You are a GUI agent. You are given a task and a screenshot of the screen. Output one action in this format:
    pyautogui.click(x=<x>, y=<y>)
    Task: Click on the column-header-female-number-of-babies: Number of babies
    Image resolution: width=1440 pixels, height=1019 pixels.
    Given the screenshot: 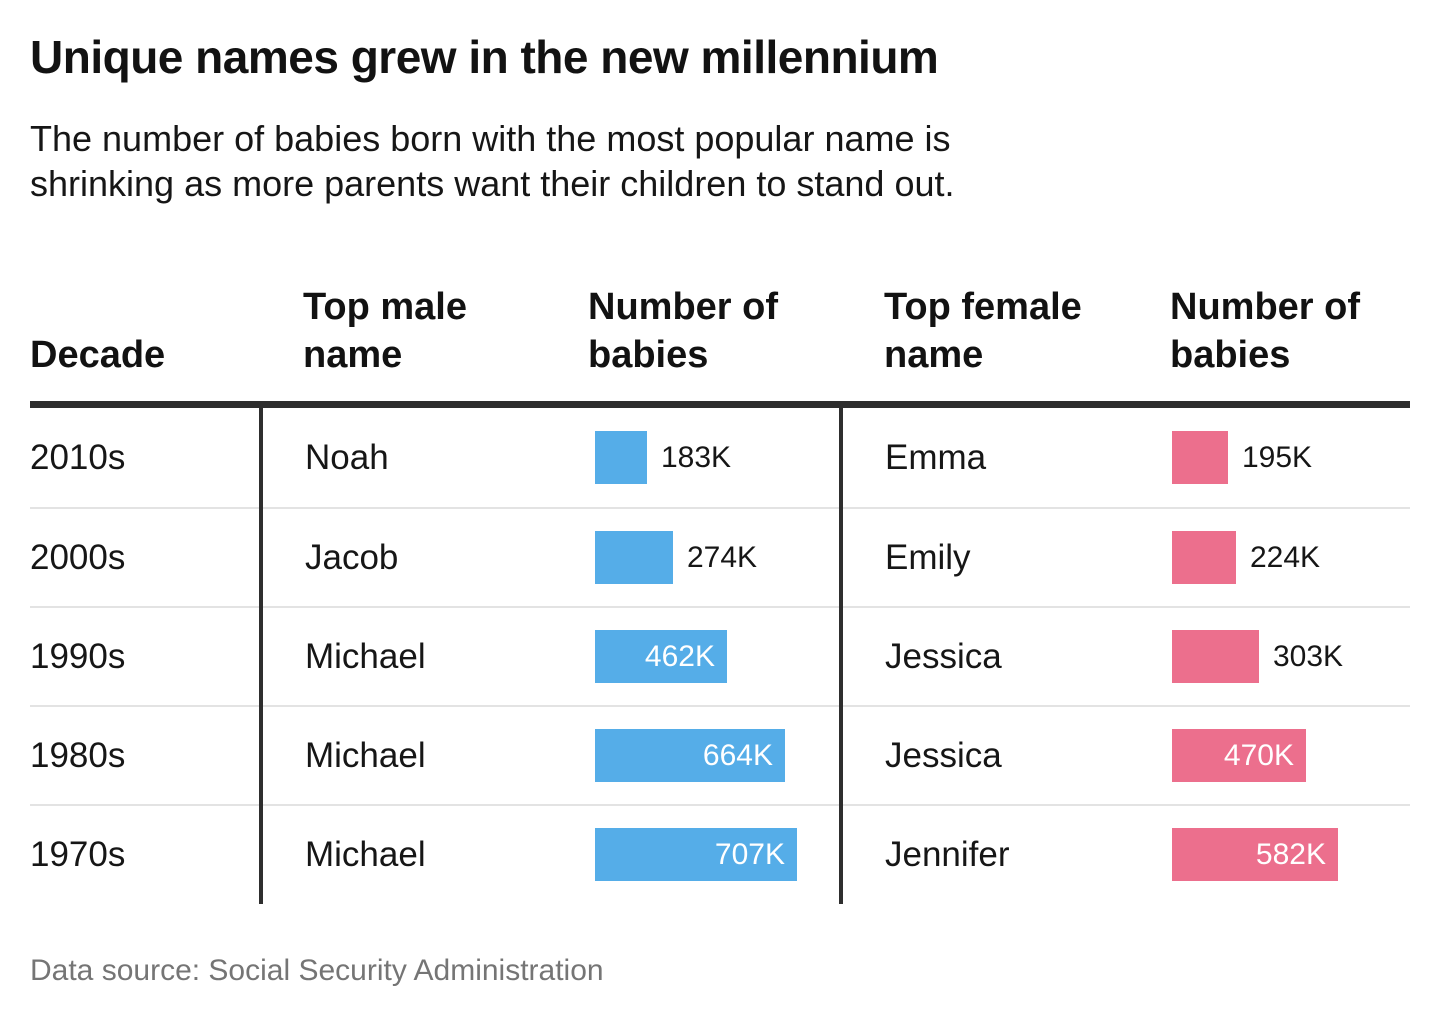 What is the action you would take?
    pyautogui.click(x=1265, y=331)
    